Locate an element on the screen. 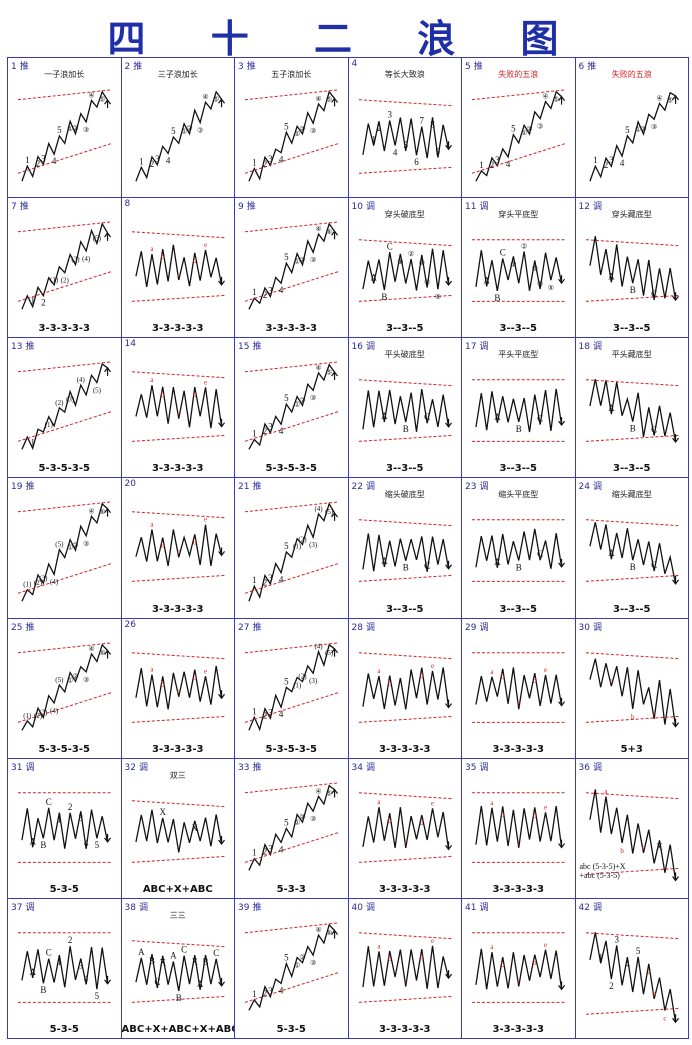 This screenshot has height=1045, width=692. pattern-cell-19: (1) (2) (3) (4) (5) ① ② ③ ④ ⑤ 19 推 is located at coordinates (64, 547).